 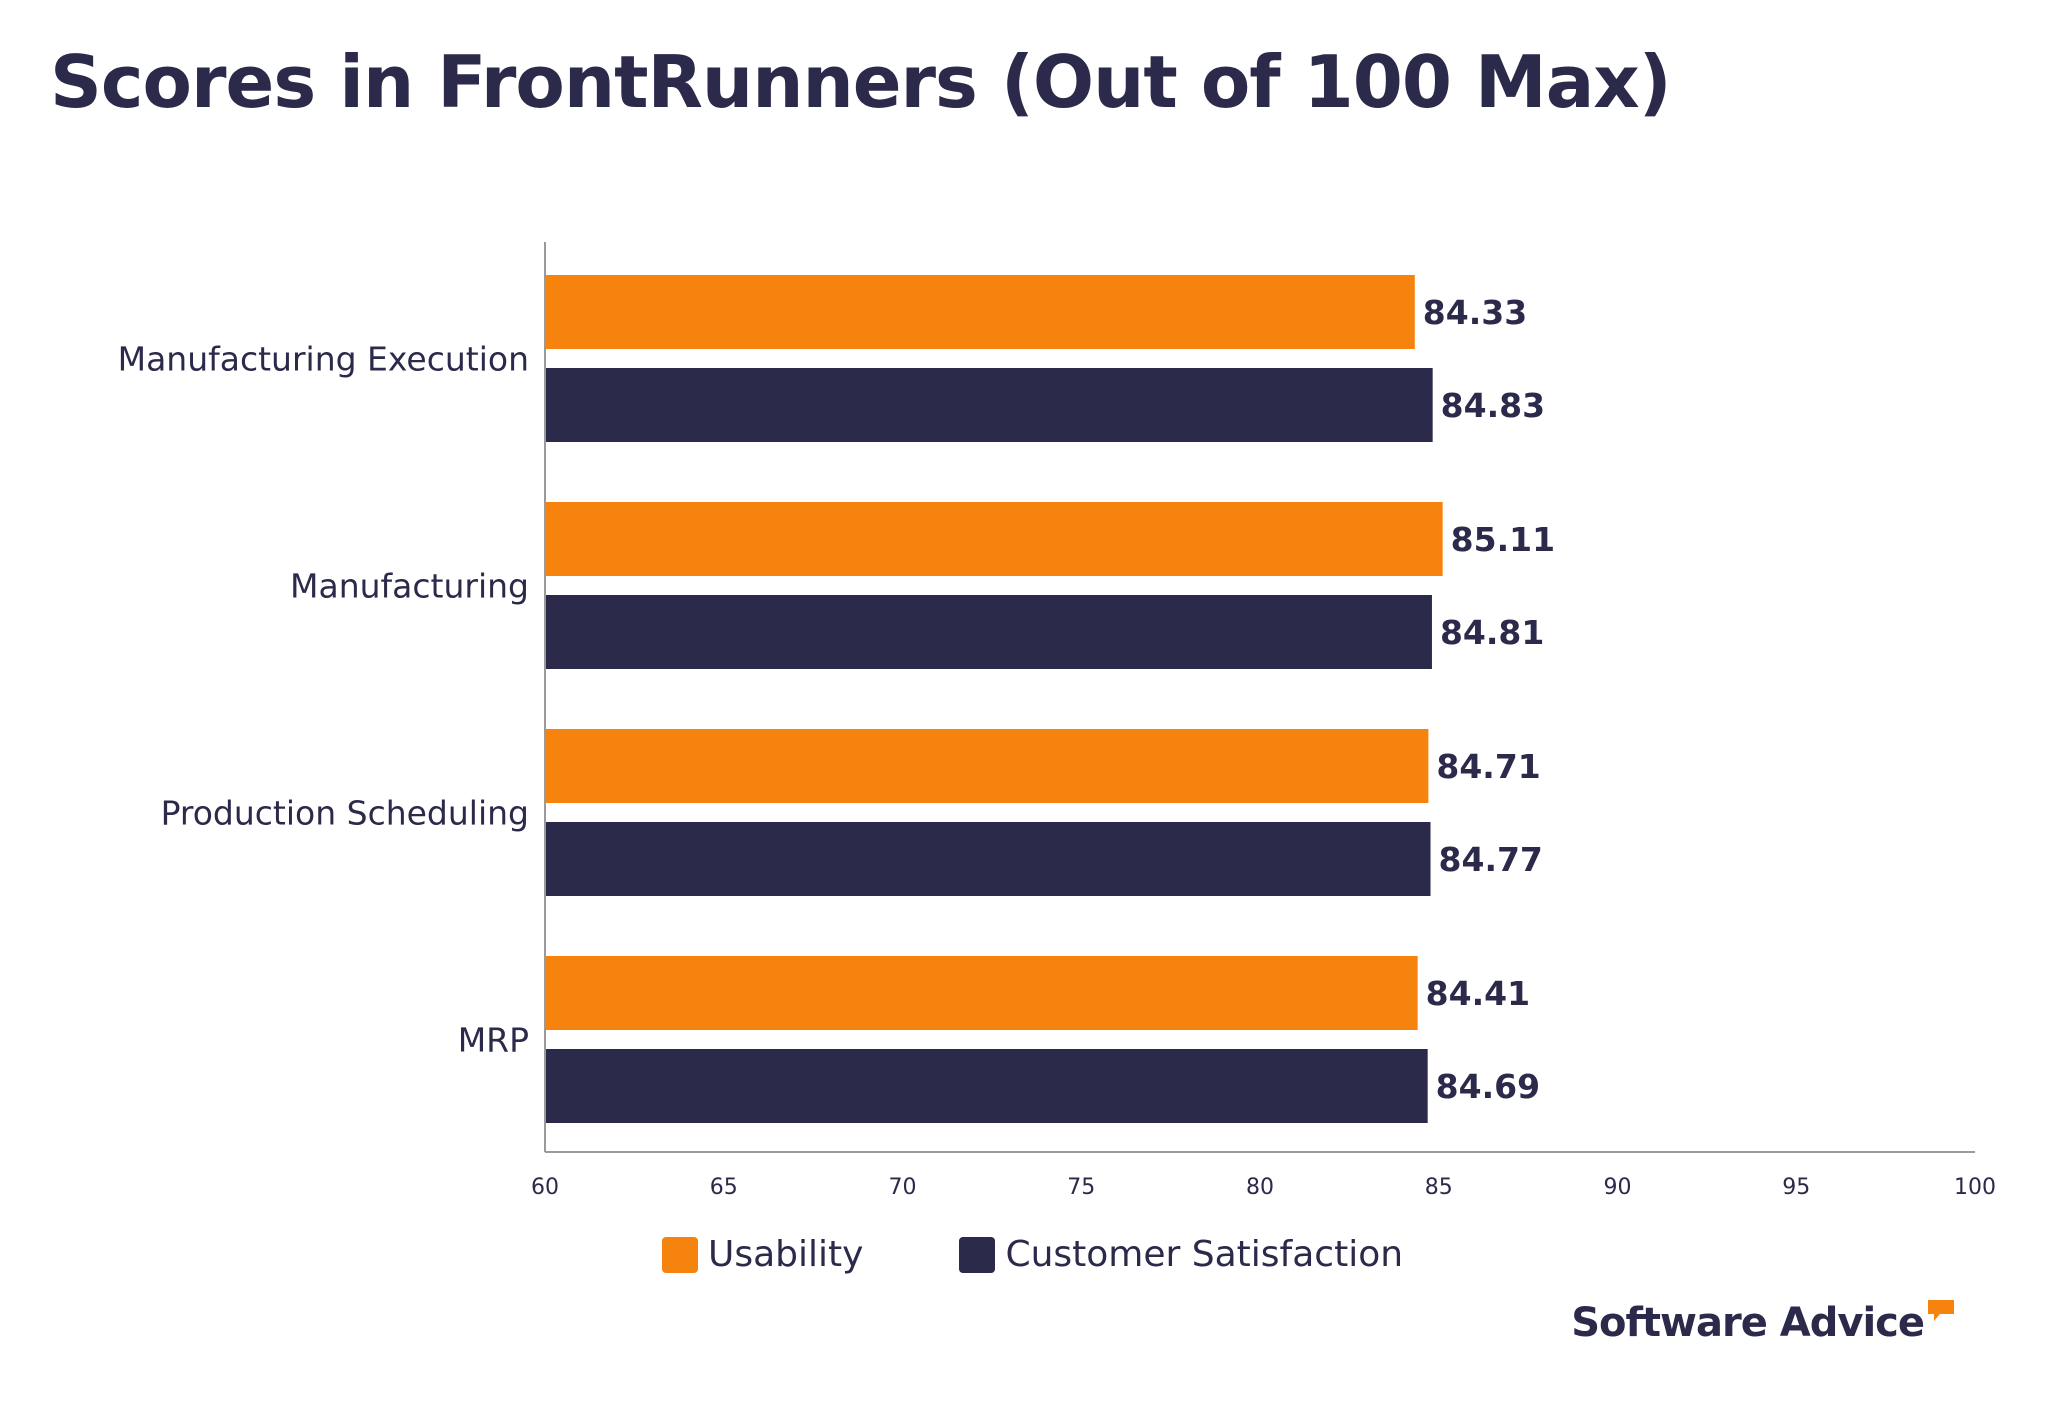 What do you see at coordinates (1796, 1187) in the screenshot?
I see `x-tick-label: 95` at bounding box center [1796, 1187].